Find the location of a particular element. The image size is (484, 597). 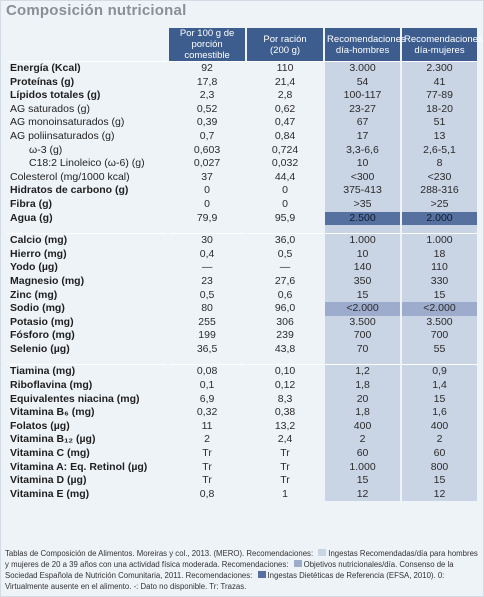

rec-women-value: 2.300 is located at coordinates (439, 68).